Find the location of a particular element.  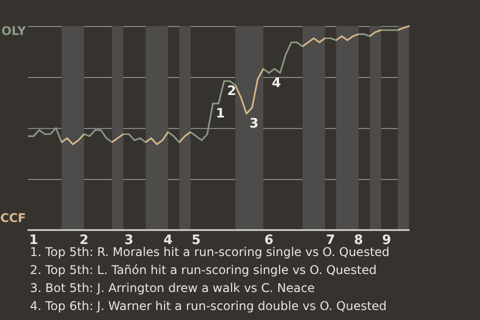

x-tick-label: 5 is located at coordinates (196, 240).